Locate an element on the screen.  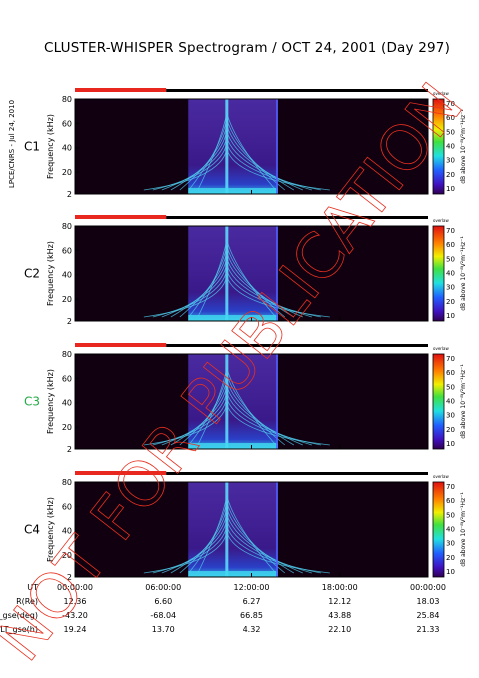
ephemeris-value: 12.12 is located at coordinates (340, 601).